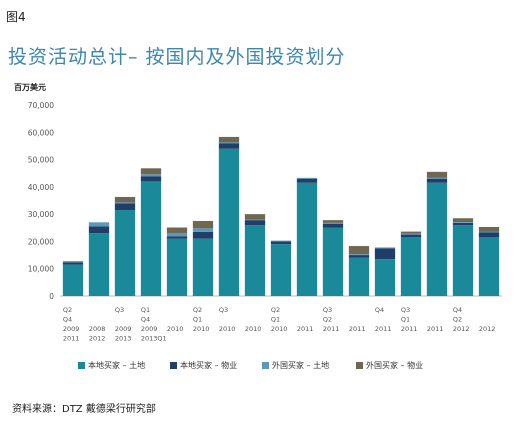 The height and width of the screenshot is (421, 522). I want to click on chart-title: 投资活动总计– 按国内及外国投资划分, so click(177, 57).